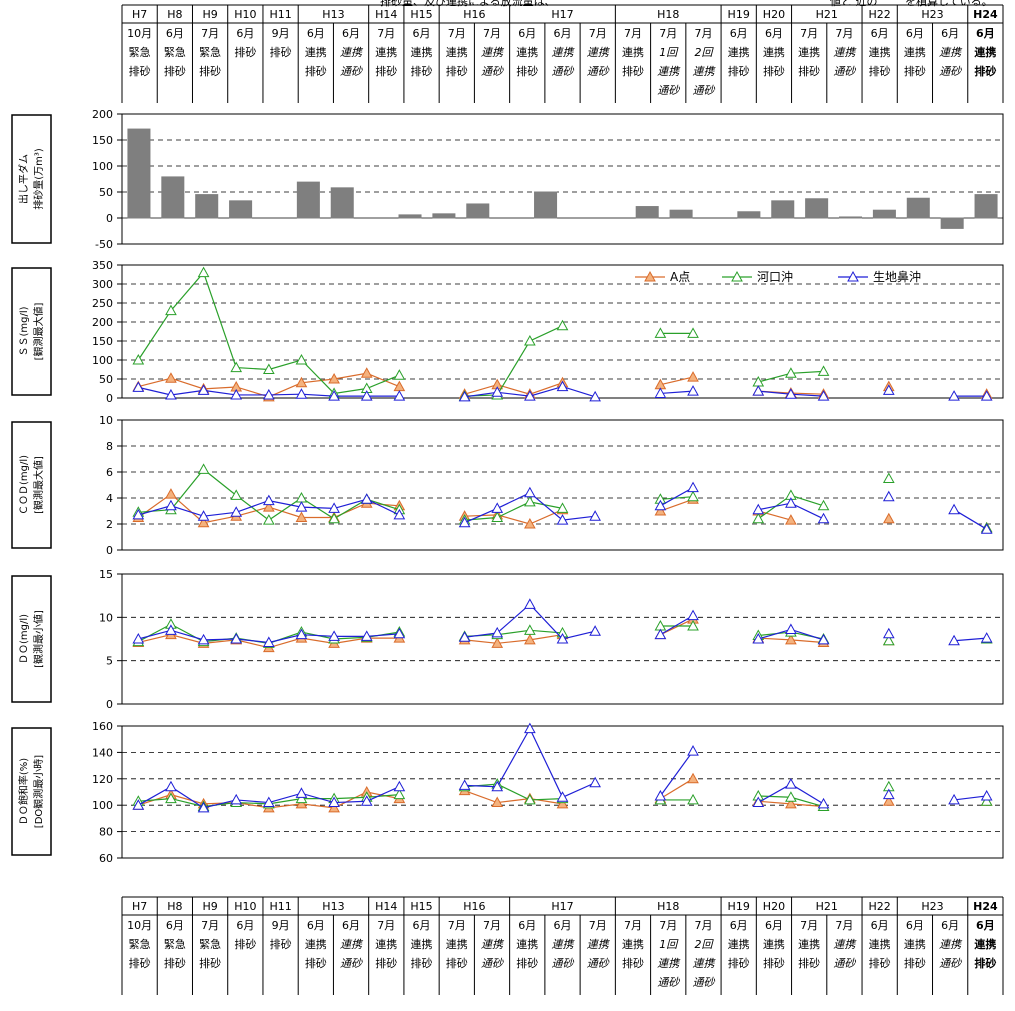 The width and height of the screenshot is (1015, 1011). Describe the element at coordinates (775, 277) in the screenshot. I see `legend-label: 河口沖` at that location.